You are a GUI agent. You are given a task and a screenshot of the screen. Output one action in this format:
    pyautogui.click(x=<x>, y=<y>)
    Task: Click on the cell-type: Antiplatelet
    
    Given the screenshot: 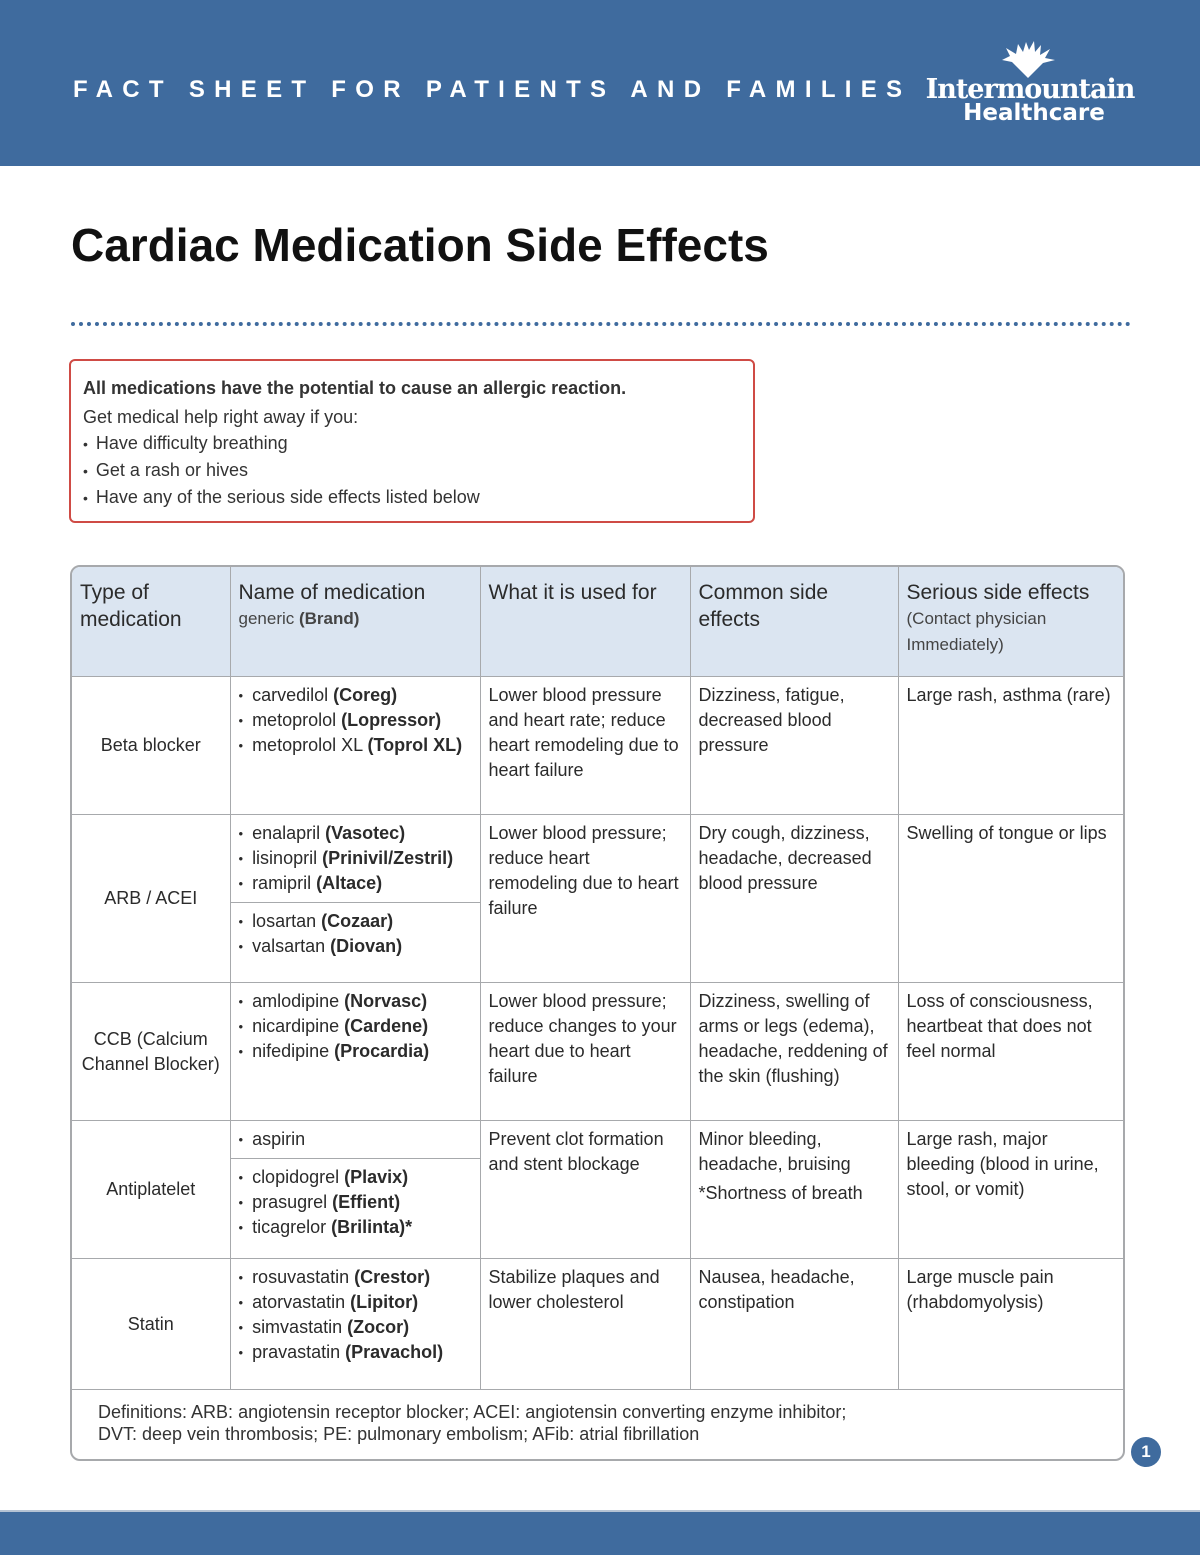 What is the action you would take?
    pyautogui.click(x=151, y=1189)
    